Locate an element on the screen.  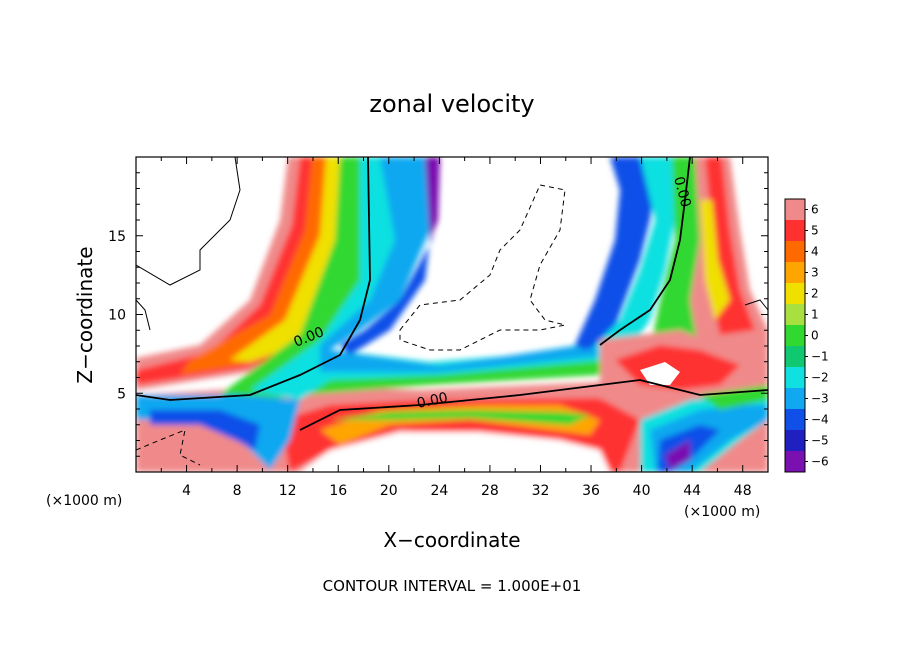
x-unit-right: (×1000 m) is located at coordinates (722, 512).